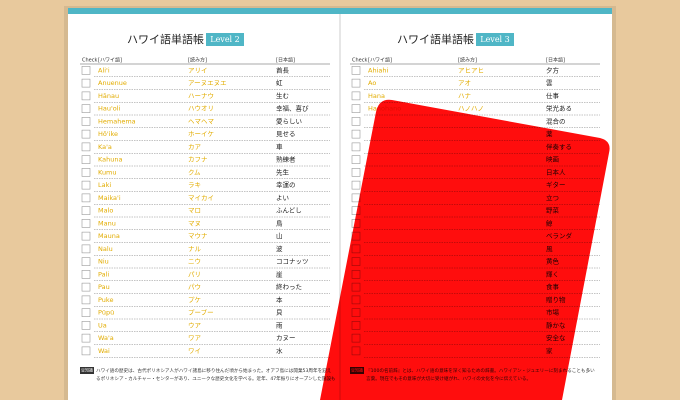 Image resolution: width=680 pixels, height=400 pixels. What do you see at coordinates (105, 211) in the screenshot?
I see `hawaiian-word: Malo` at bounding box center [105, 211].